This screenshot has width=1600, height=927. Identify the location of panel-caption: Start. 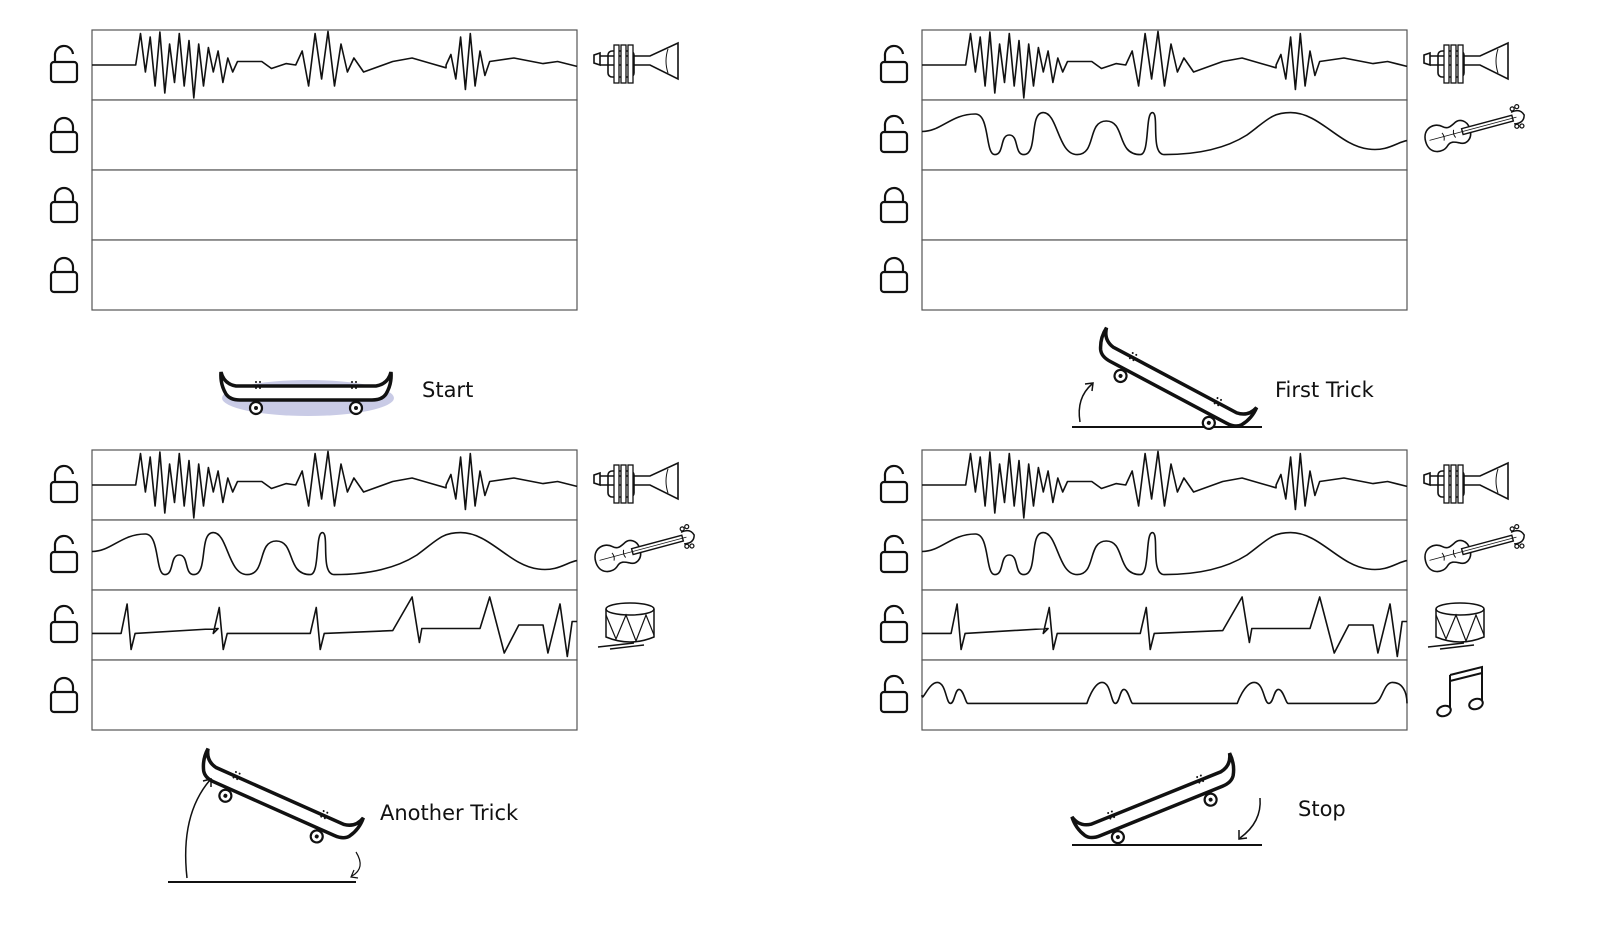
(447, 390).